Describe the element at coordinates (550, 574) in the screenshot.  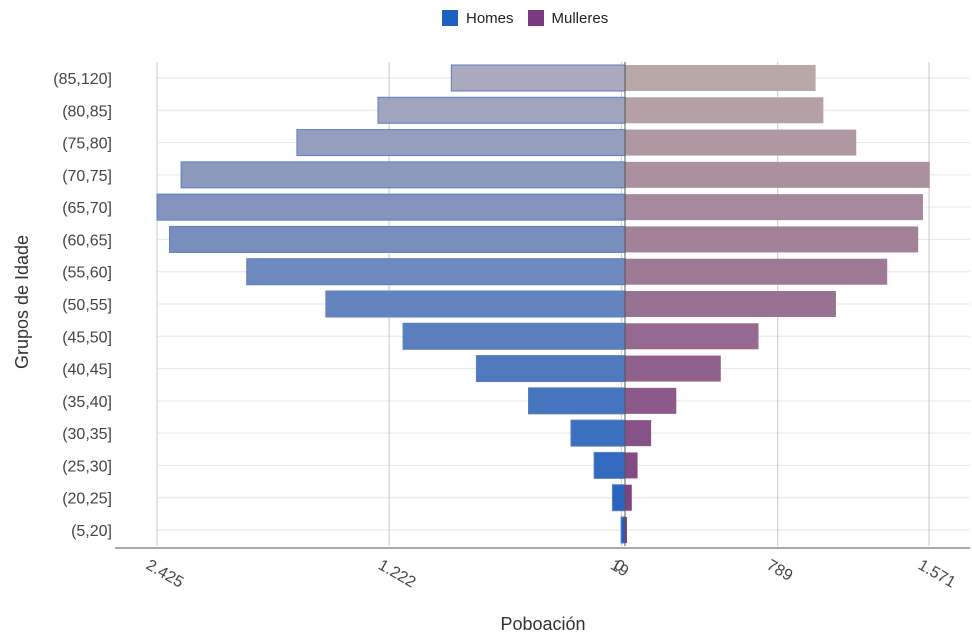
I see `x-tick-labels: 2.425 1.222 190 789 1.571` at that location.